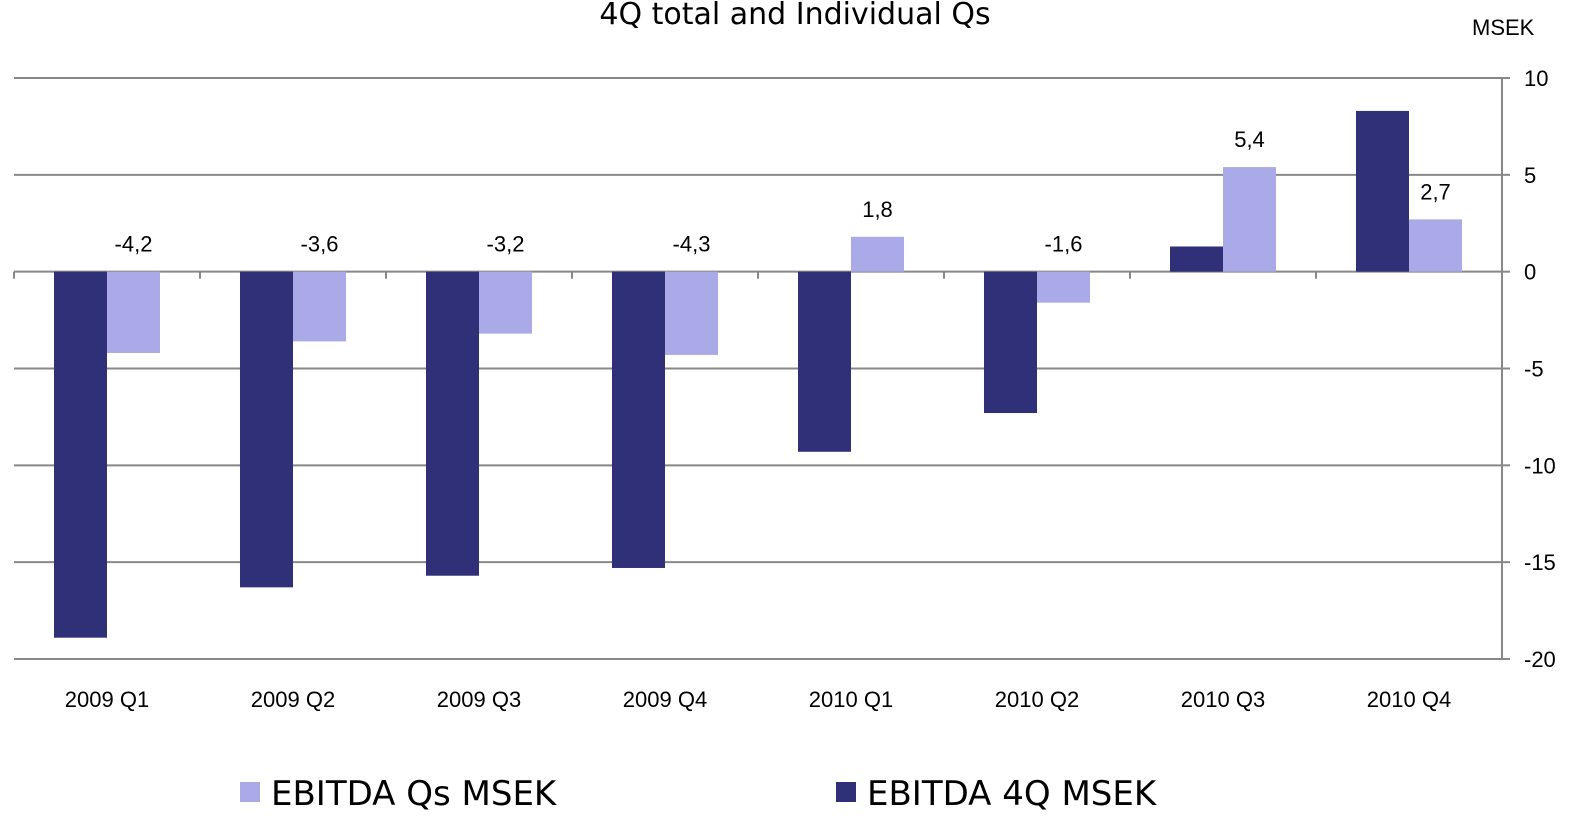 This screenshot has height=818, width=1585. I want to click on x-tick-label: 2009 Q4, so click(665, 699).